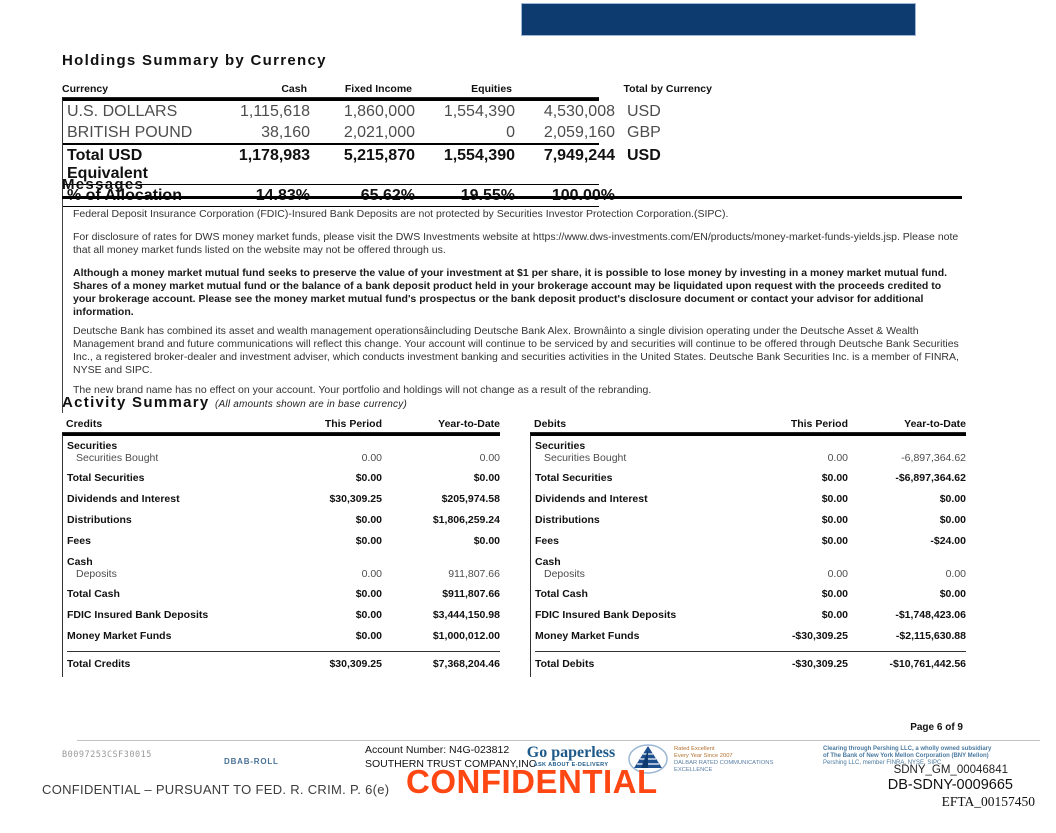 The image size is (1056, 833). I want to click on messages-title: Messages, so click(512, 187).